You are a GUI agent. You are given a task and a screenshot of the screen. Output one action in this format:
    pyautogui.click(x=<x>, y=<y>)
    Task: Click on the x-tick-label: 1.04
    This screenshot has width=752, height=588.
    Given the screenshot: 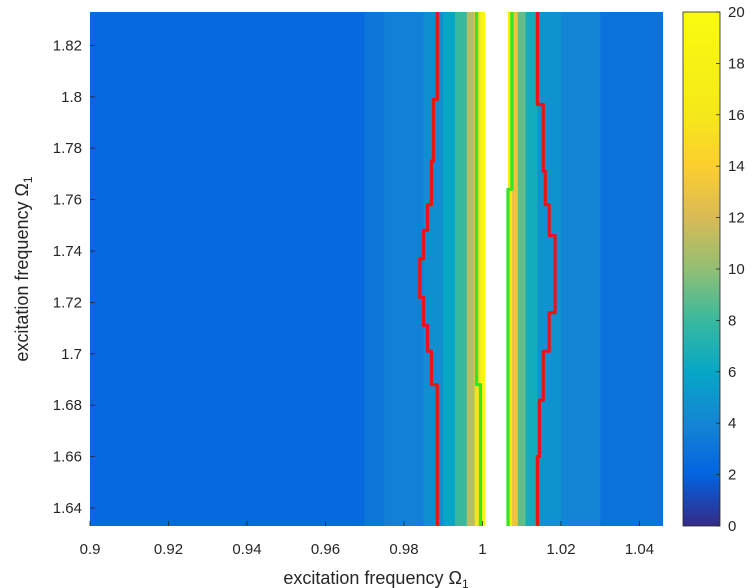 What is the action you would take?
    pyautogui.click(x=639, y=549)
    